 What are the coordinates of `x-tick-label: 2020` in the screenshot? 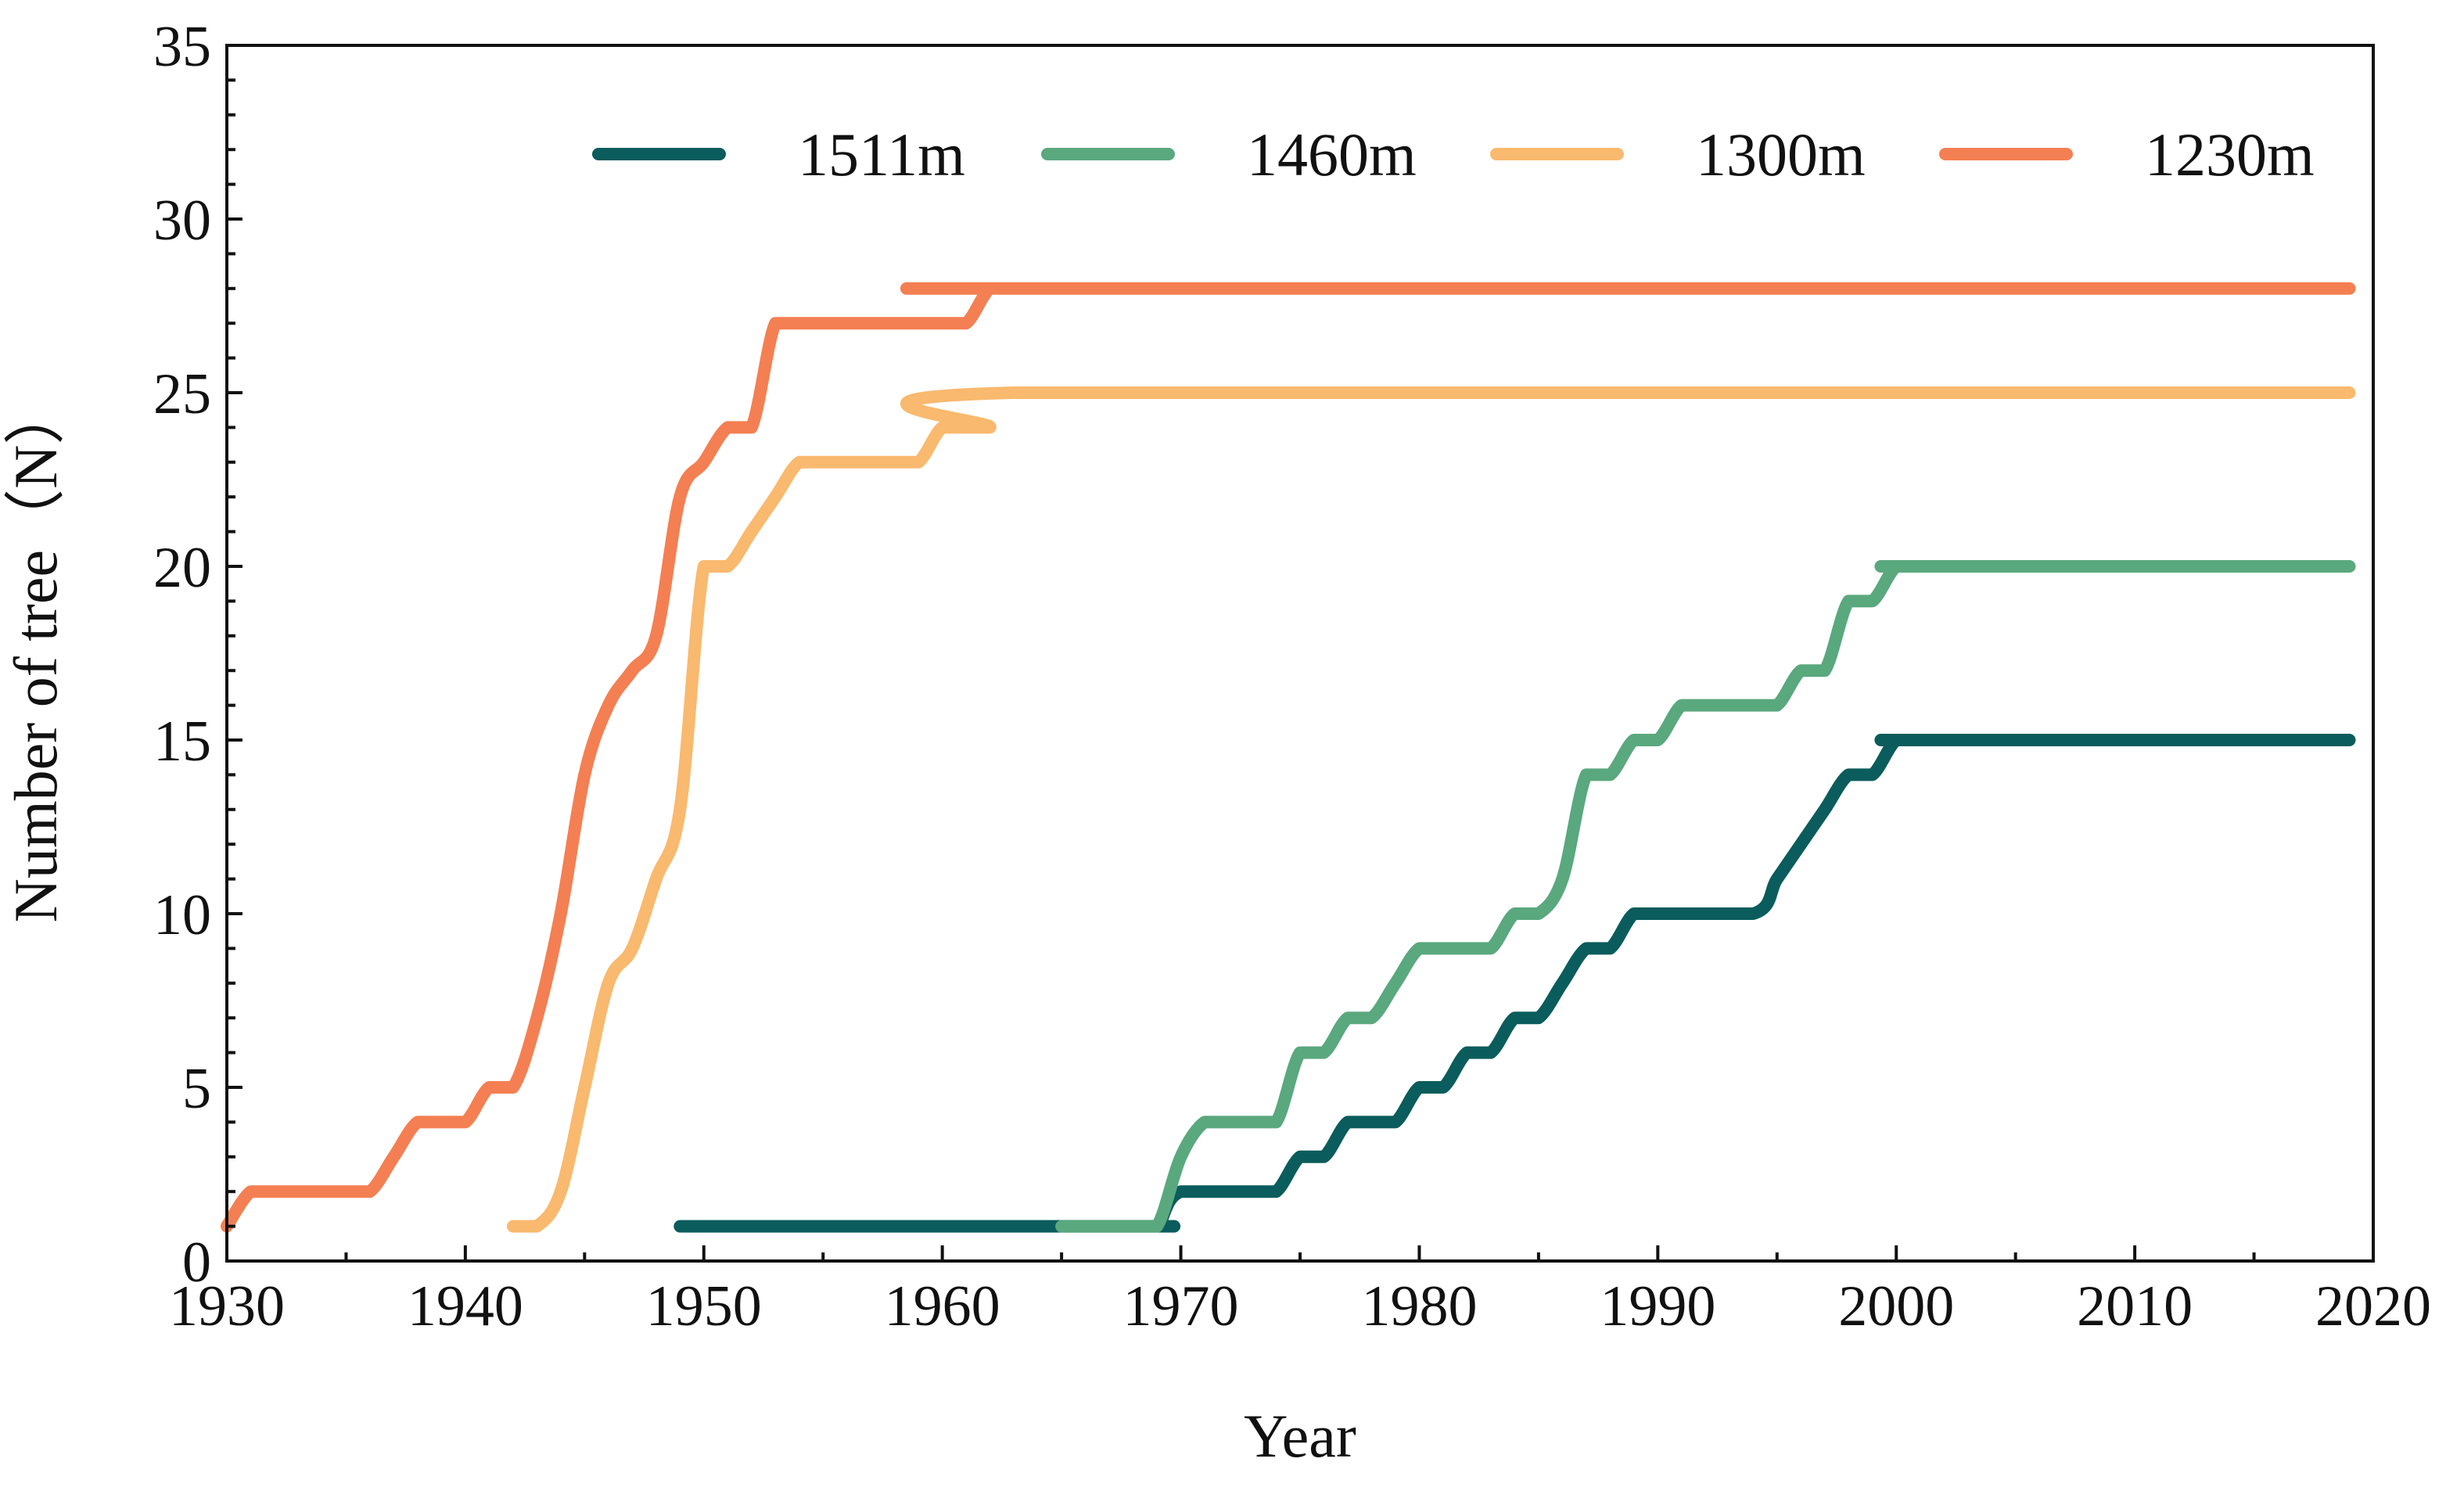 It's located at (2373, 1306).